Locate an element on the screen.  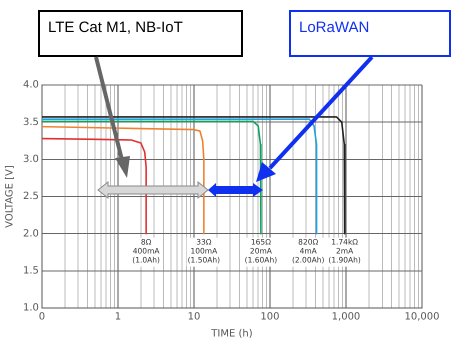
y-tick-label: 2.5 is located at coordinates (30, 196).